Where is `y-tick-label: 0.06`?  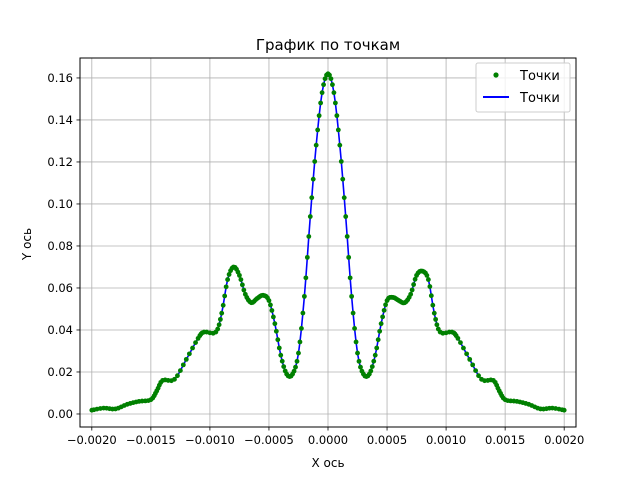
y-tick-label: 0.06 is located at coordinates (60, 288).